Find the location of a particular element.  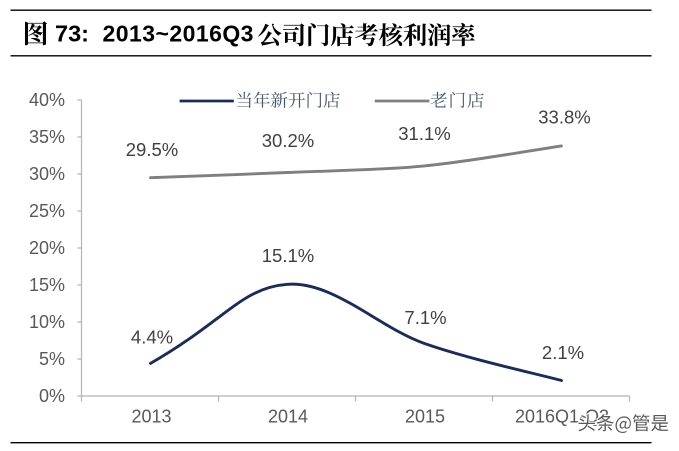

svg-text: 30.2% is located at coordinates (288, 140).